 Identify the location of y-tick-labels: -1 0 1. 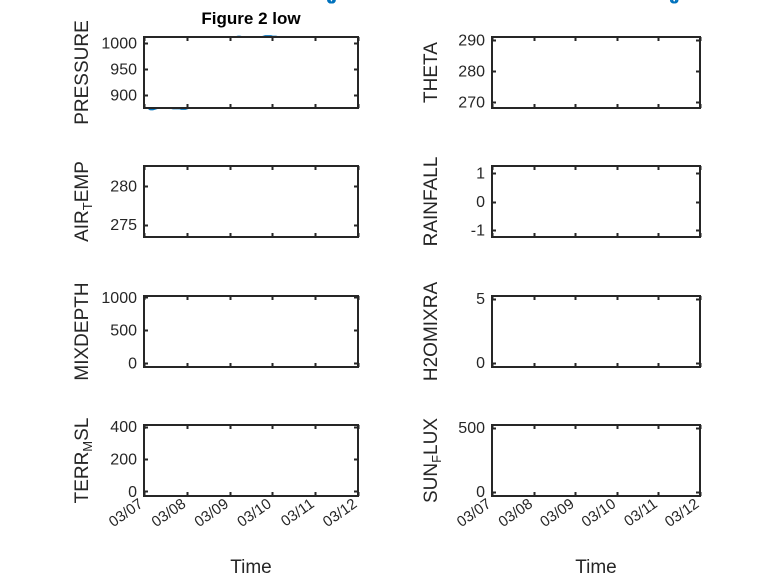
(478, 203).